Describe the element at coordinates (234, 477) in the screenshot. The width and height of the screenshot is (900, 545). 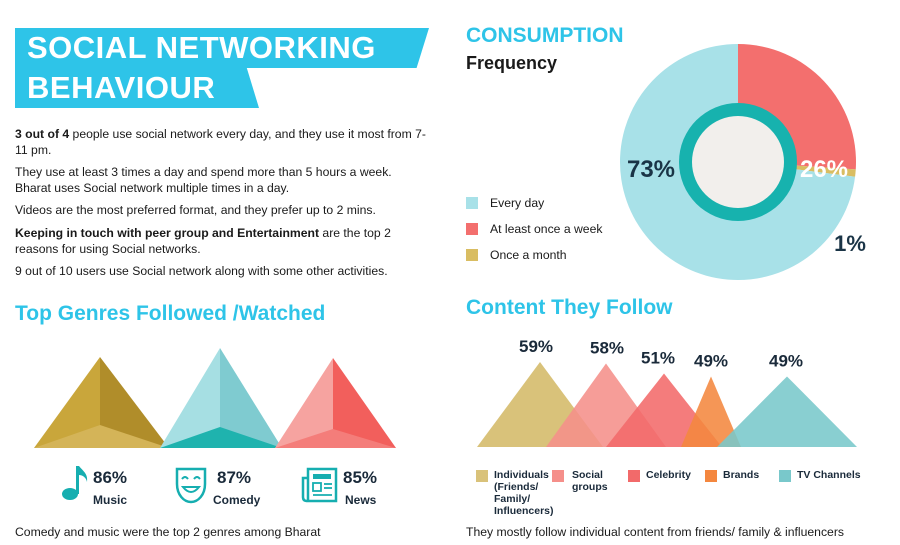
I see `comedy-percent: 87%` at that location.